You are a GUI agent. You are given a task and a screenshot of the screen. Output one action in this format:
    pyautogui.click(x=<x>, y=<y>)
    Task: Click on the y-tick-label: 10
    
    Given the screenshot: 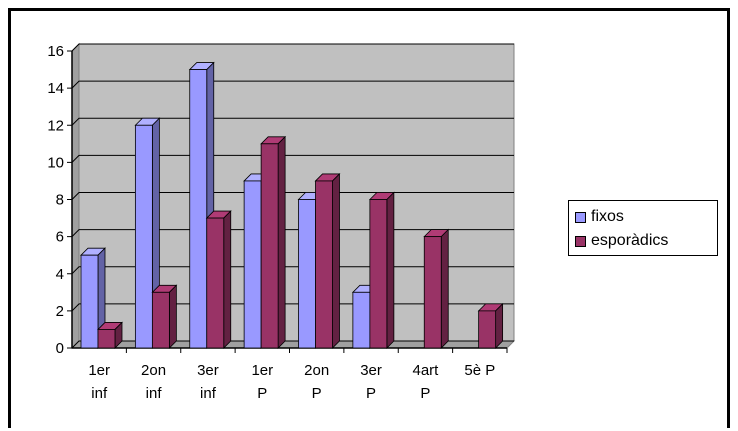 What is the action you would take?
    pyautogui.click(x=55, y=162)
    